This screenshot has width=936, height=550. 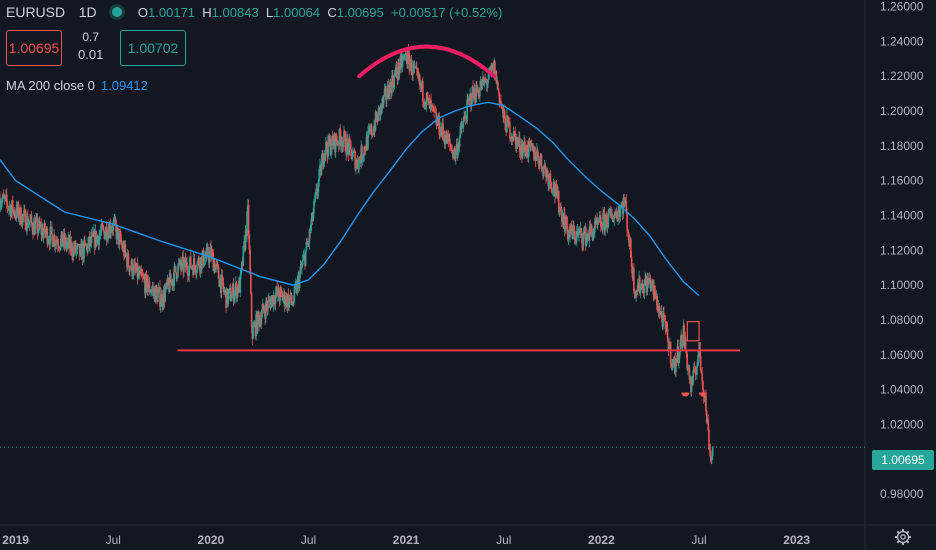 I want to click on spread-display: 0.7 0.01, so click(x=90, y=46).